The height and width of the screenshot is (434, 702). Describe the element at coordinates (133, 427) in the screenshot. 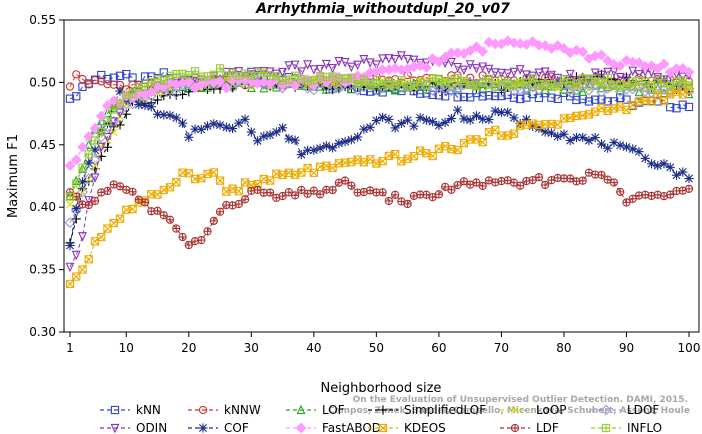

I see `legend-item-odin: ODIN` at that location.